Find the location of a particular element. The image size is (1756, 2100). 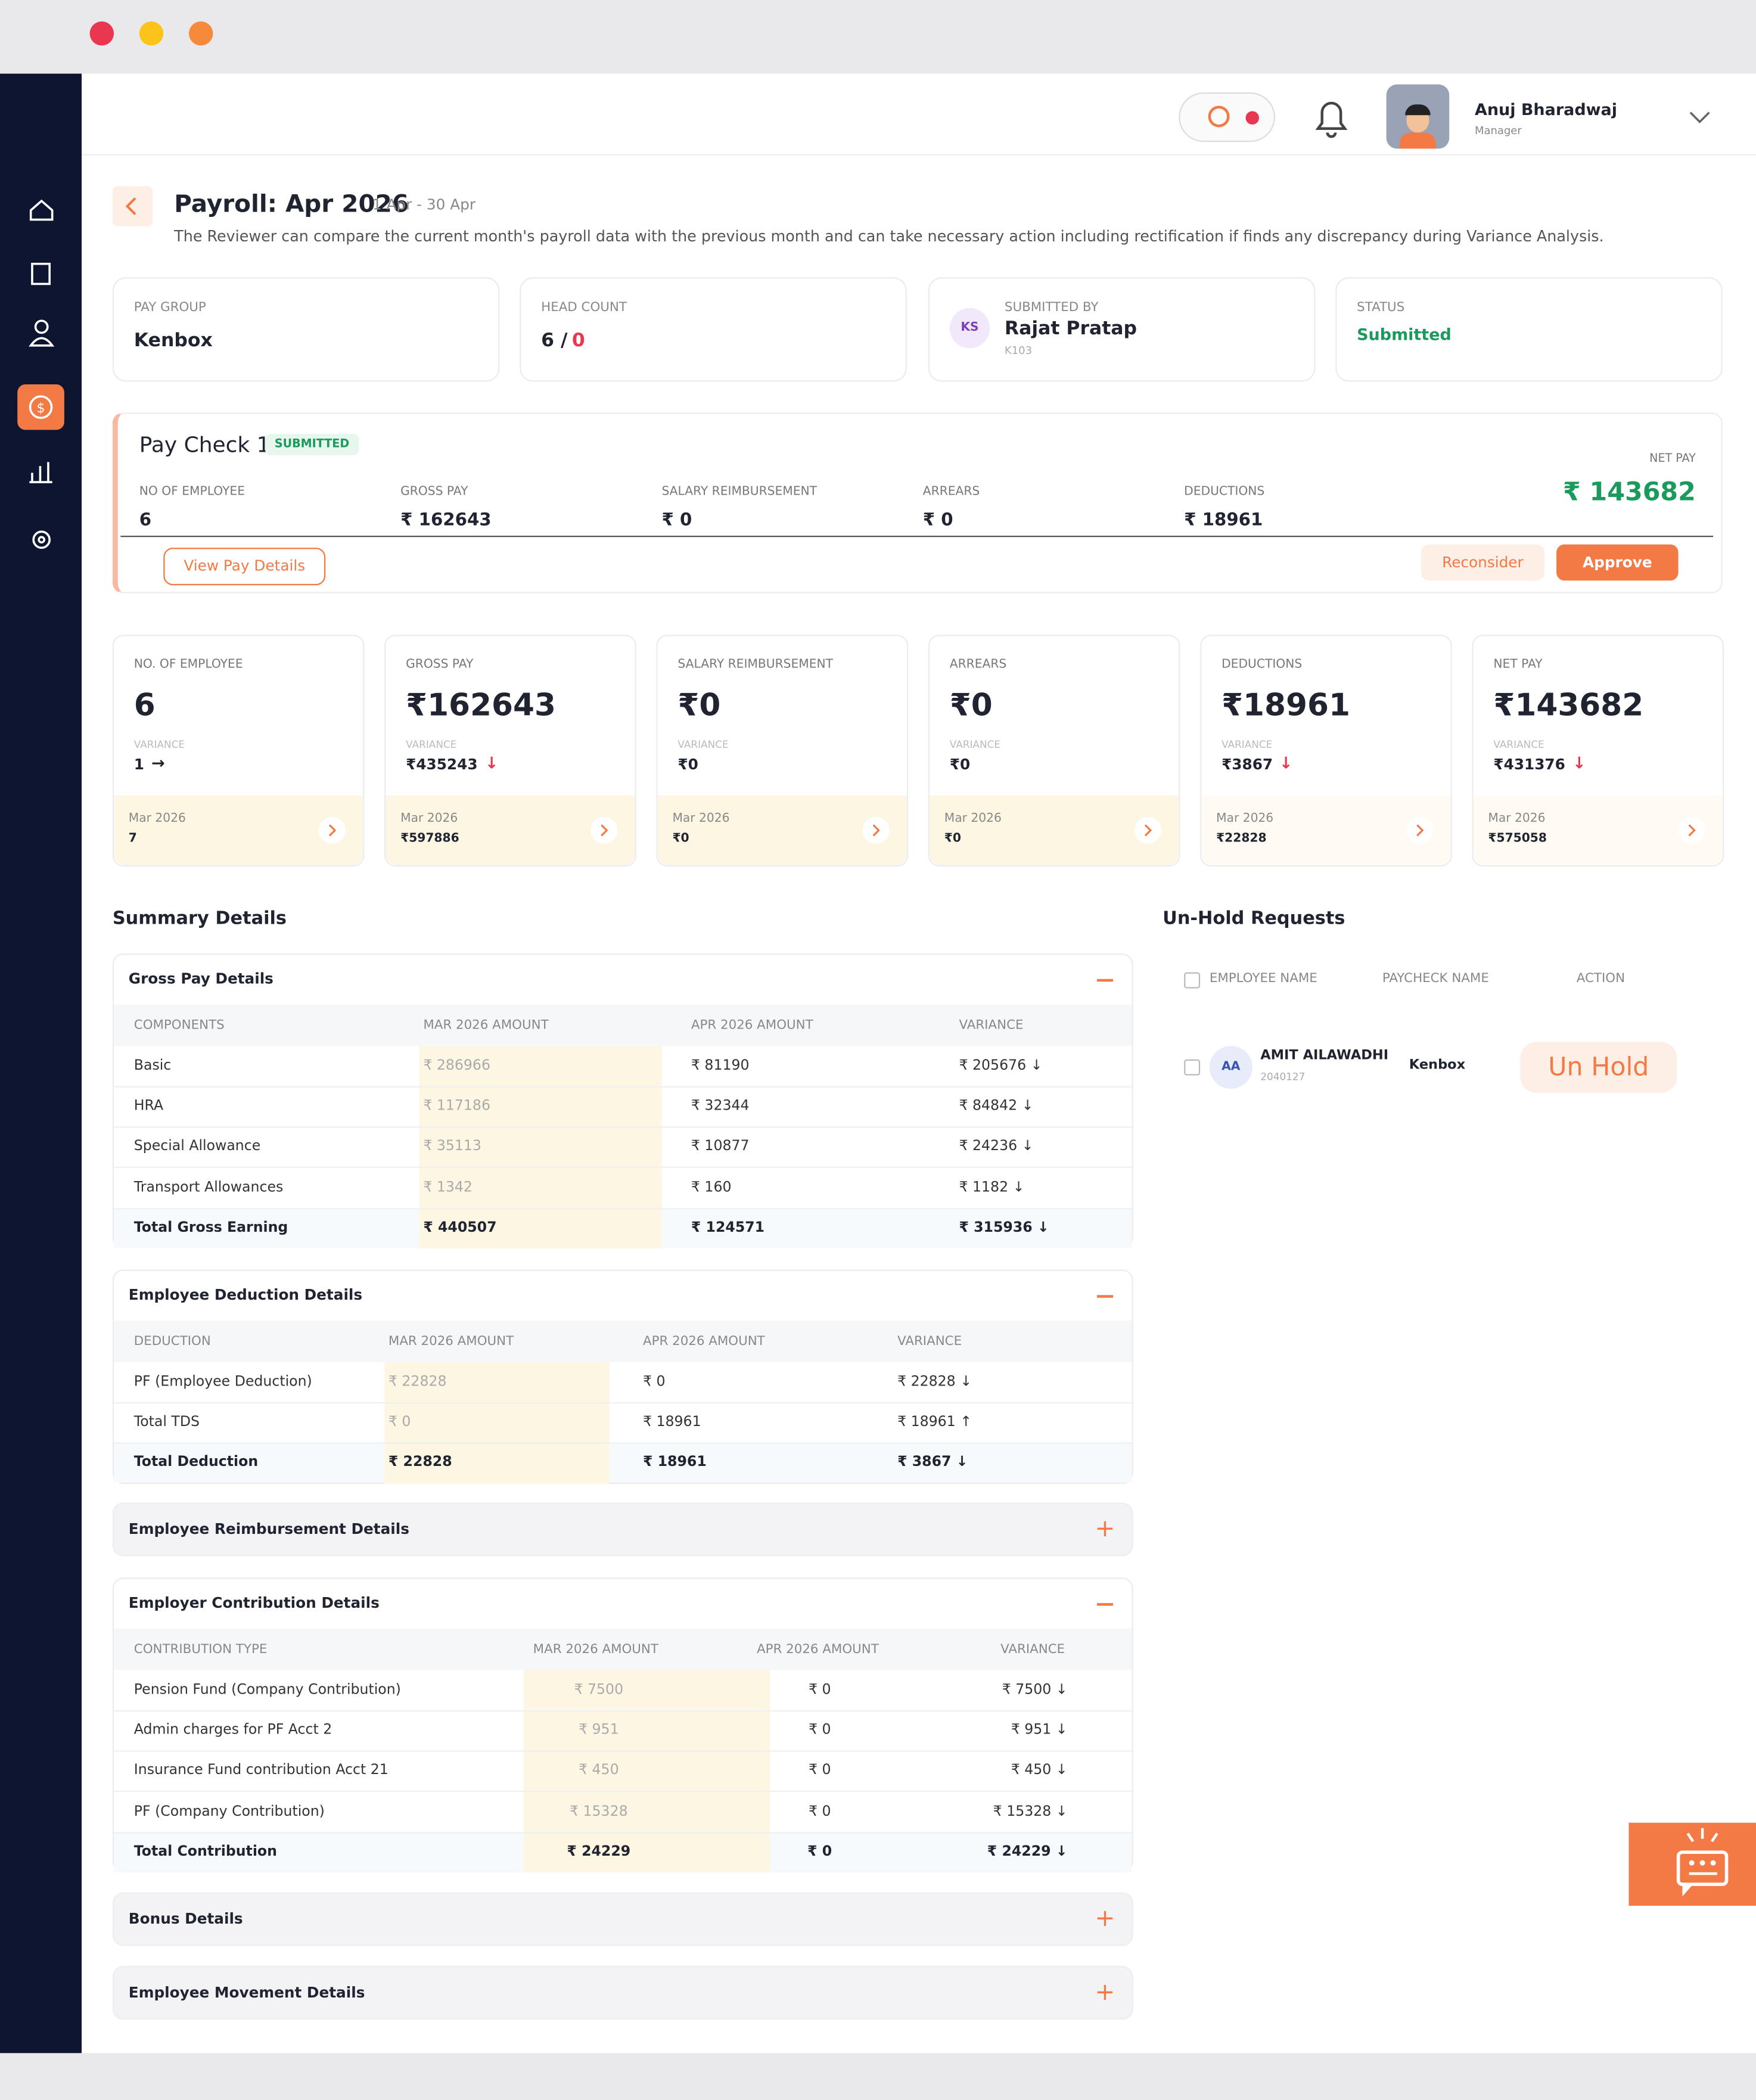

table-cell: HRA is located at coordinates (148, 1106).